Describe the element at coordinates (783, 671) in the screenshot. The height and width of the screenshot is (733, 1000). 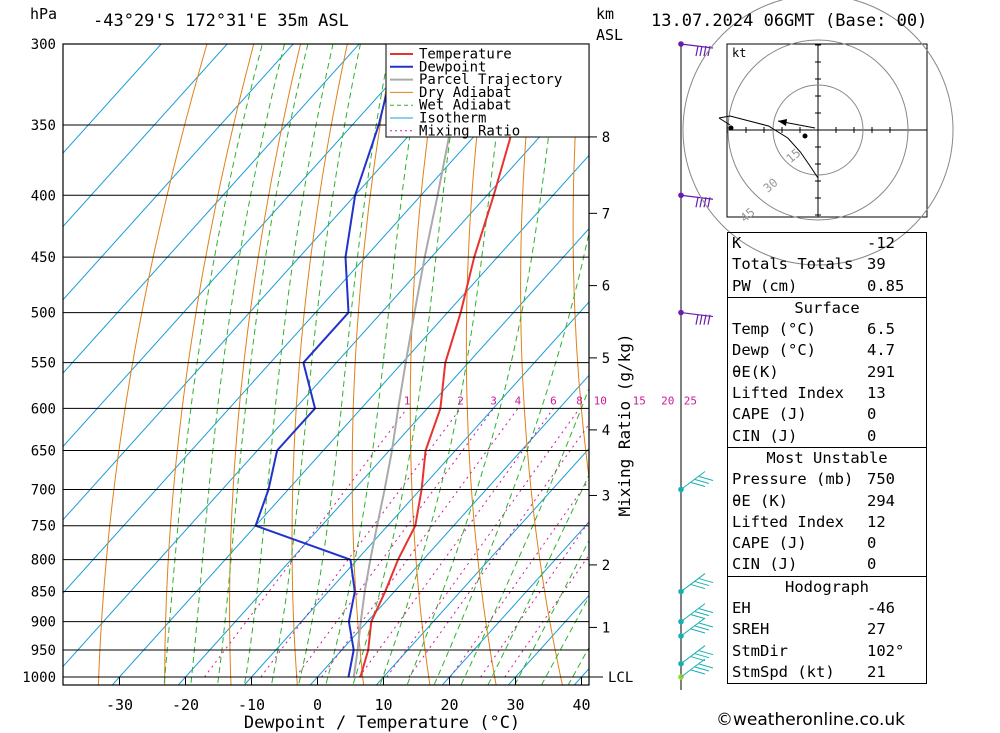
I see `index-label: StmSpd (kt)` at that location.